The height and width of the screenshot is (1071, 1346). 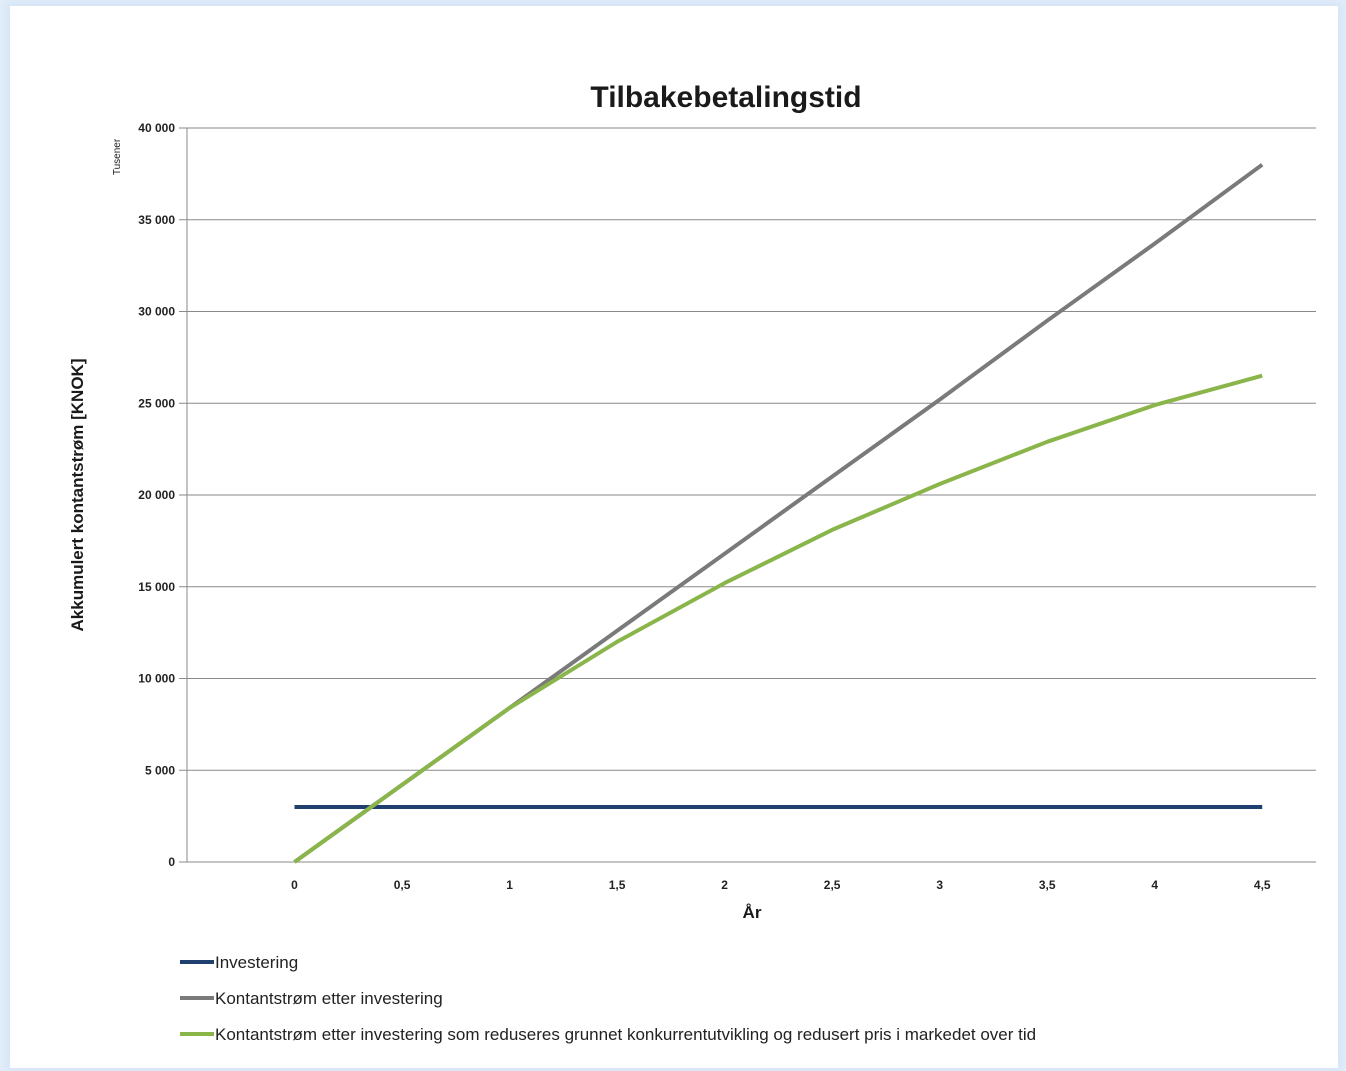 What do you see at coordinates (156, 679) in the screenshot?
I see `y-tick-label: 10 000` at bounding box center [156, 679].